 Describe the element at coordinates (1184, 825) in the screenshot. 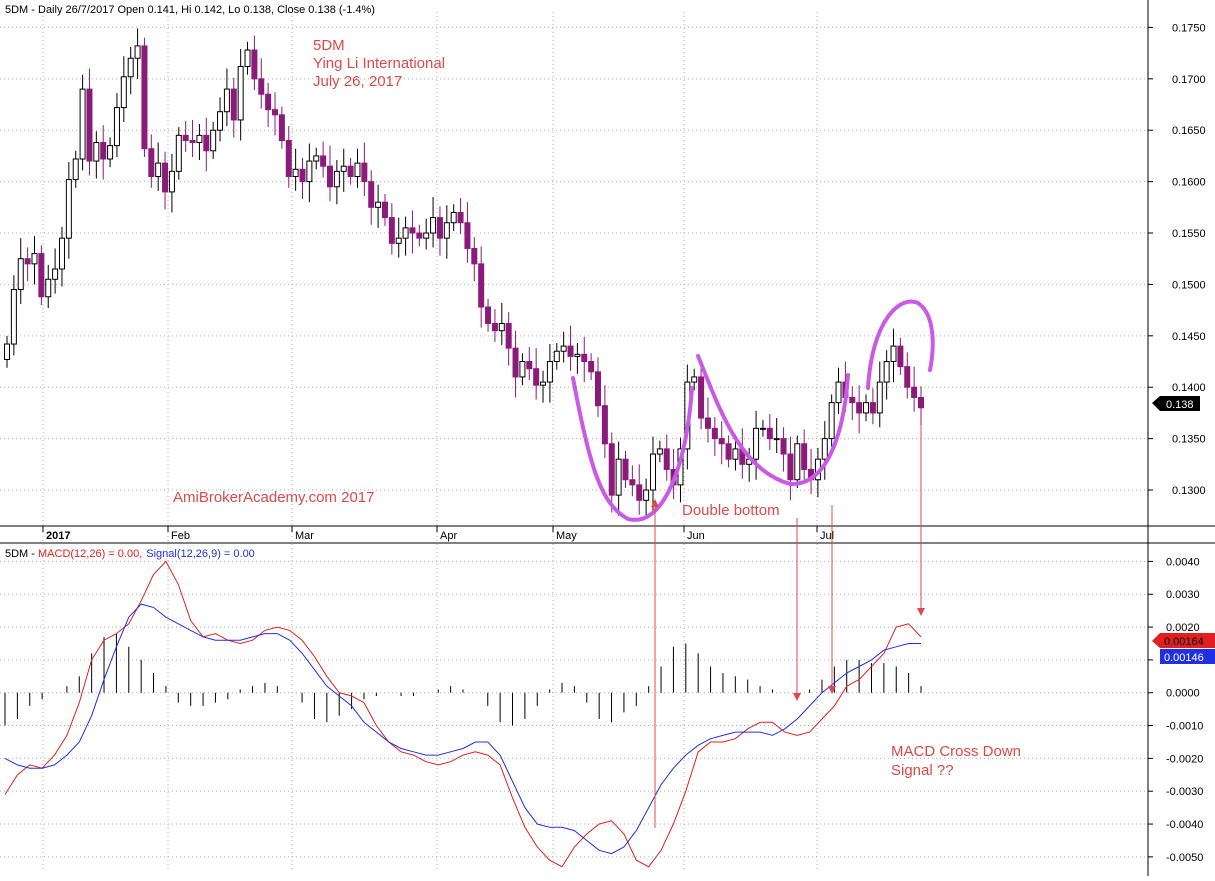

I see `macd-tick-label: -0.0040` at that location.